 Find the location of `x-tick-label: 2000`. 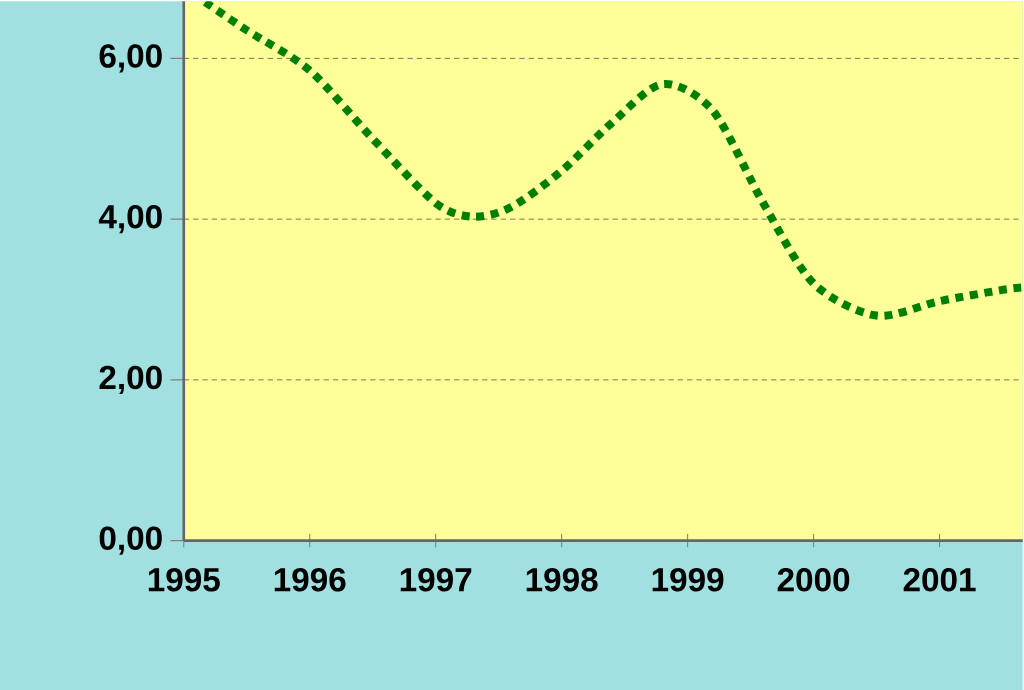

x-tick-label: 2000 is located at coordinates (813, 579).